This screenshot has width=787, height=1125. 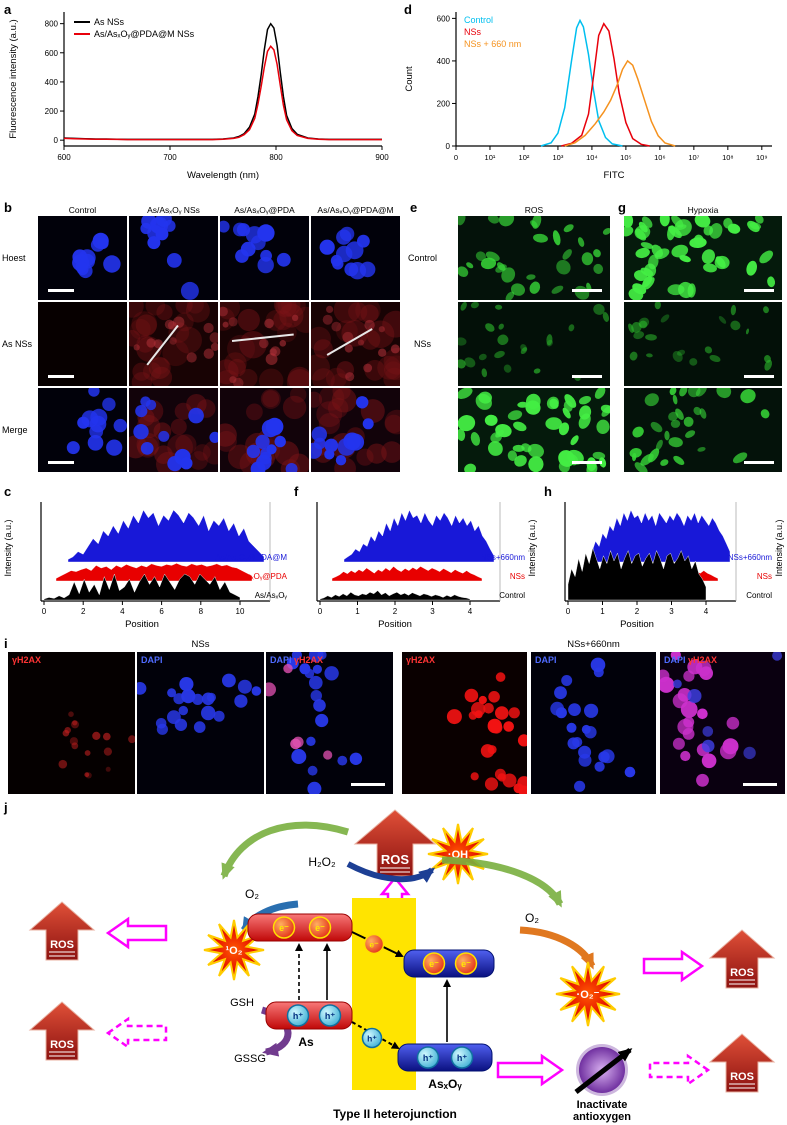 I want to click on inactivate-label-2: antioxygen, so click(x=602, y=1117).